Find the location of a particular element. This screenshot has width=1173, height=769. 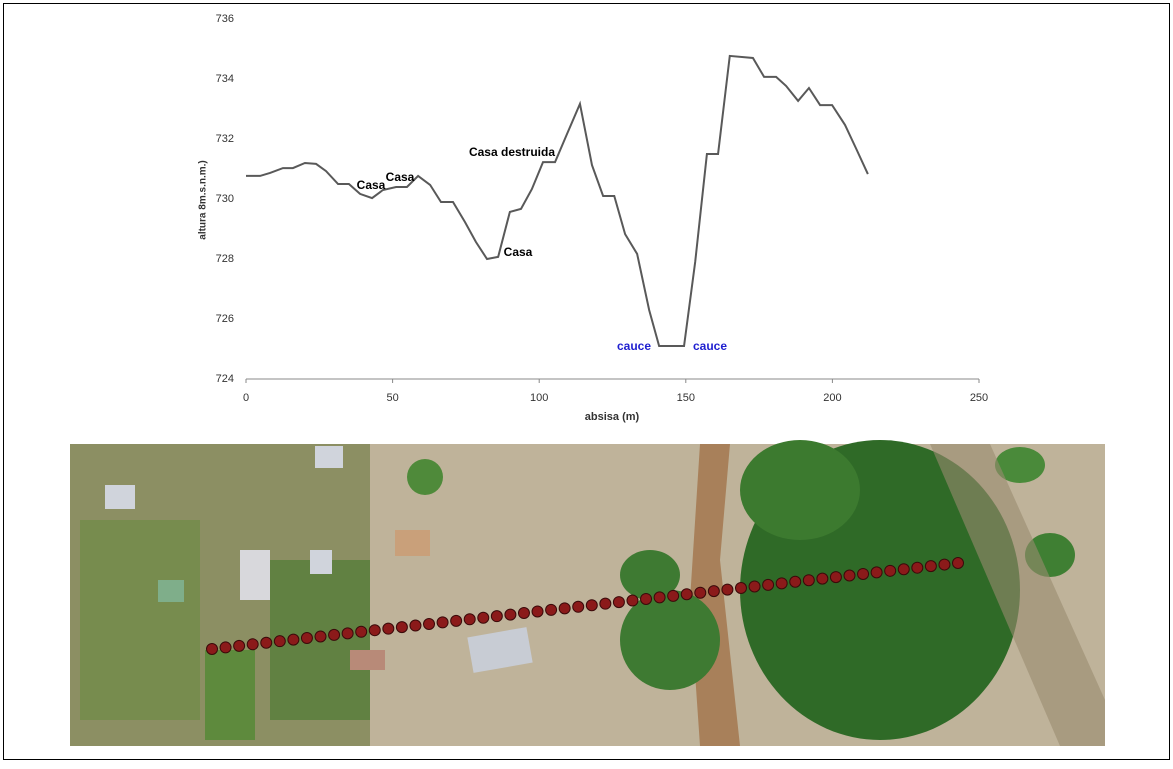

x-tick-label: 50 is located at coordinates (392, 398).